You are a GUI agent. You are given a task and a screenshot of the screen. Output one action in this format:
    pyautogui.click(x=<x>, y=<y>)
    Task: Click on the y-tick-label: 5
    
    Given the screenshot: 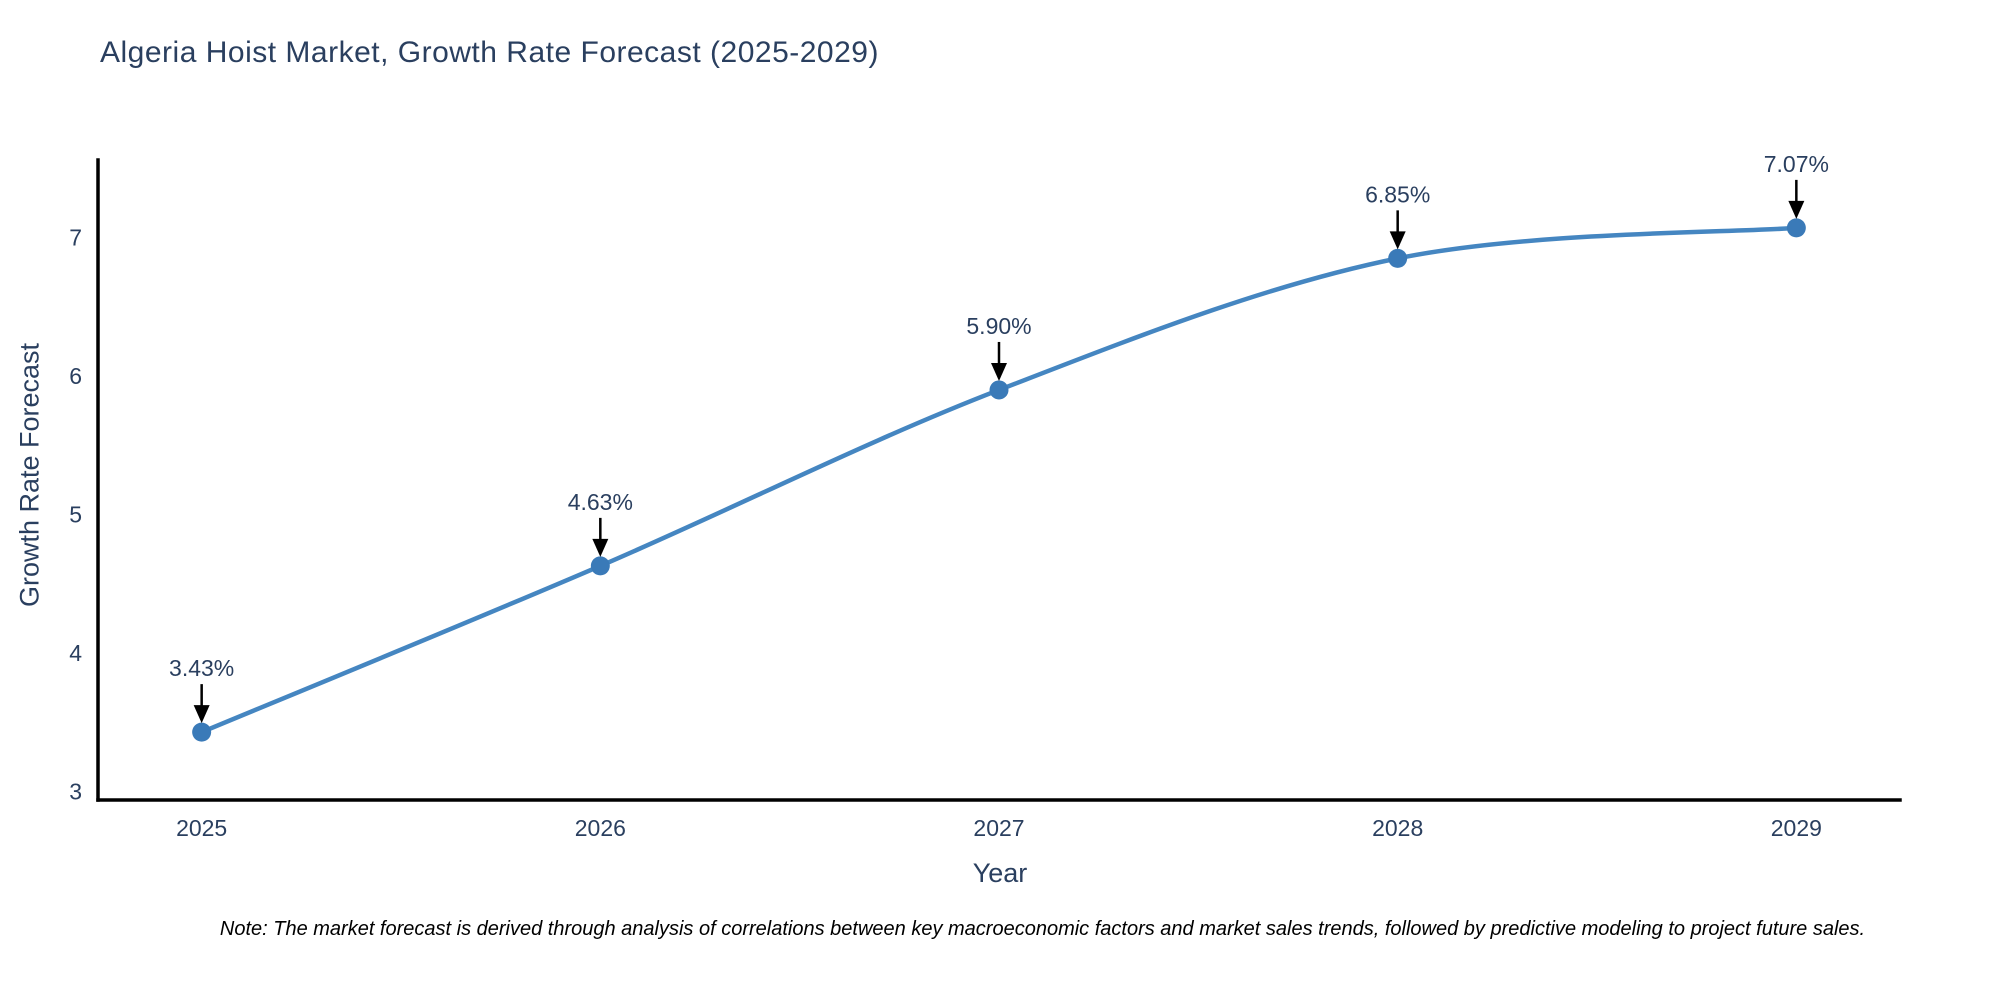 What is the action you would take?
    pyautogui.click(x=75, y=515)
    